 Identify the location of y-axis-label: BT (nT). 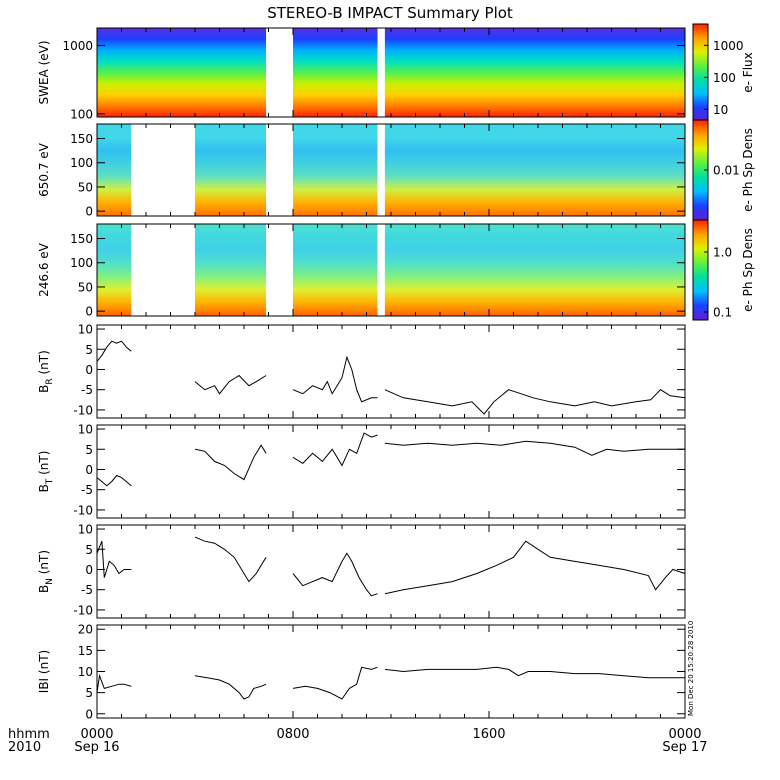
(46, 472).